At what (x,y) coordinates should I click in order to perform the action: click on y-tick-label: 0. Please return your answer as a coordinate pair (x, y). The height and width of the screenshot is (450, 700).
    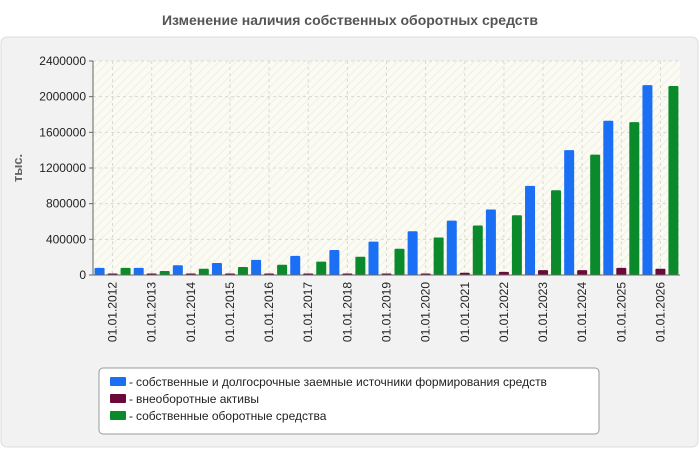
    Looking at the image, I should click on (82, 275).